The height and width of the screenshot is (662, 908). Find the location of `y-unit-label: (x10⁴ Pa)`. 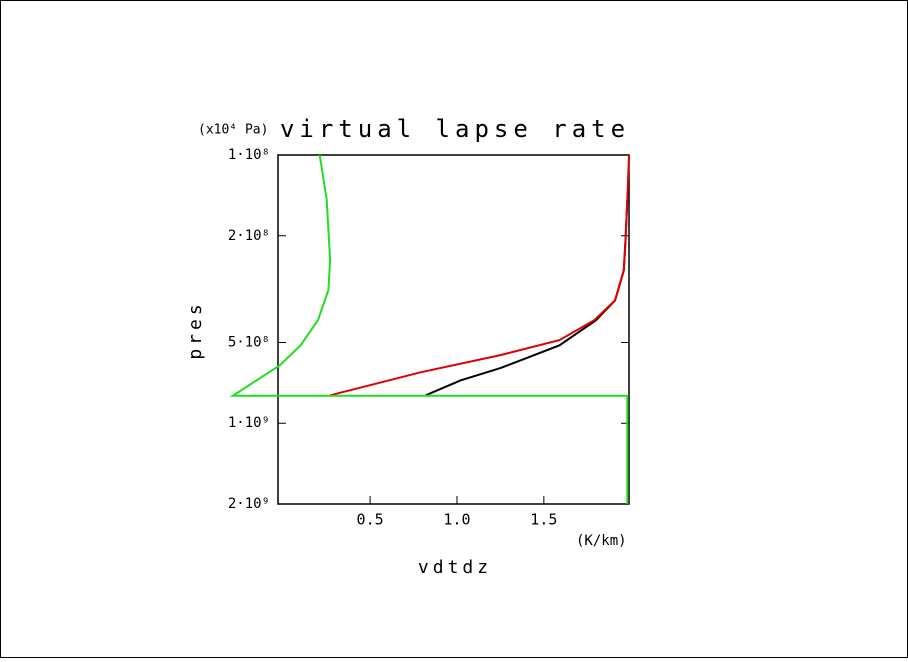

y-unit-label: (x10⁴ Pa) is located at coordinates (233, 130).